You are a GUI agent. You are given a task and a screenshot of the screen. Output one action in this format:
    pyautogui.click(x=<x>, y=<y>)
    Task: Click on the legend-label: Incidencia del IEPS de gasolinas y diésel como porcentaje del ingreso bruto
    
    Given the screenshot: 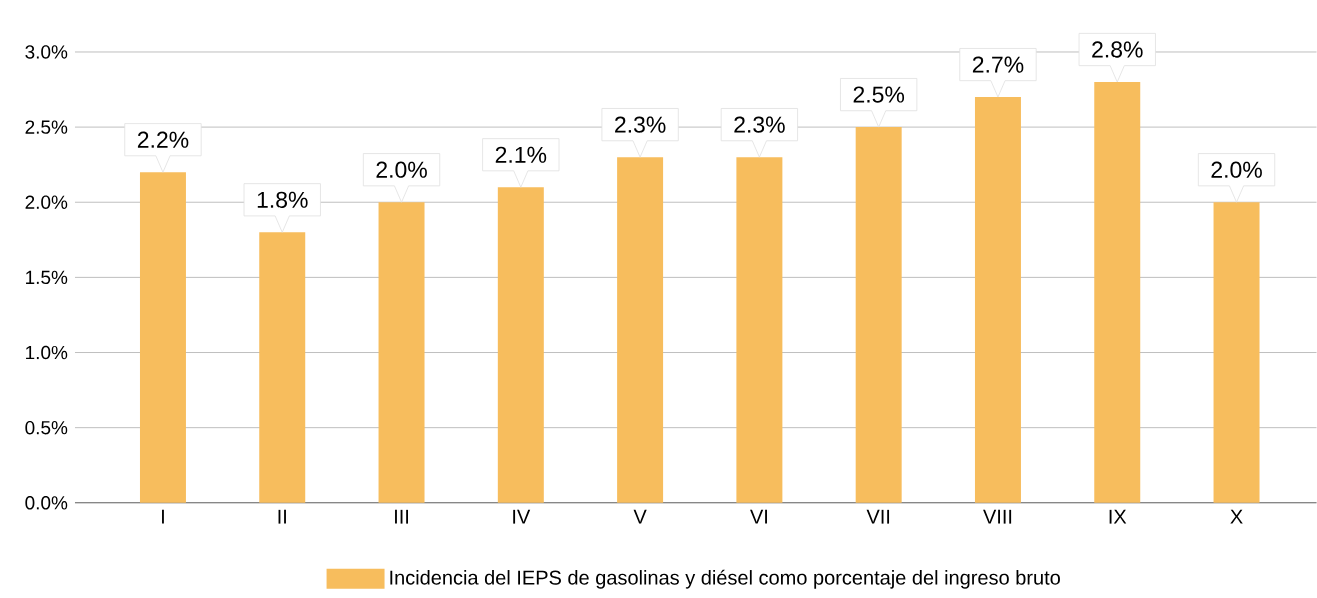 What is the action you would take?
    pyautogui.click(x=725, y=579)
    